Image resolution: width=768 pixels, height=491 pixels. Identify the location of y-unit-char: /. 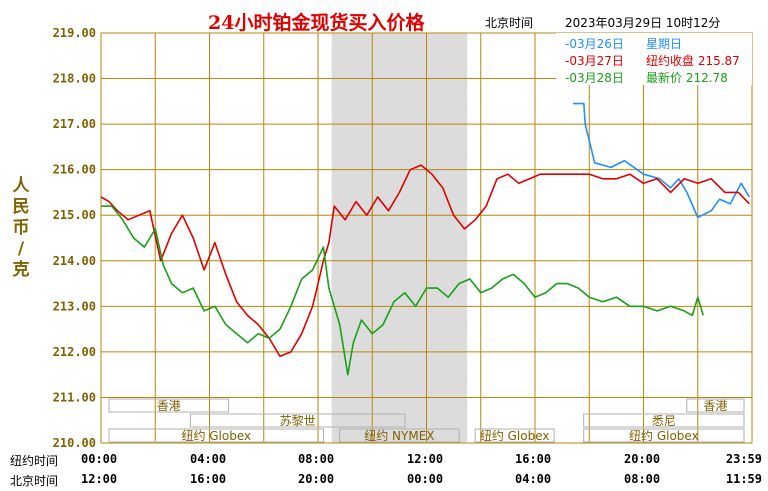
(21, 249).